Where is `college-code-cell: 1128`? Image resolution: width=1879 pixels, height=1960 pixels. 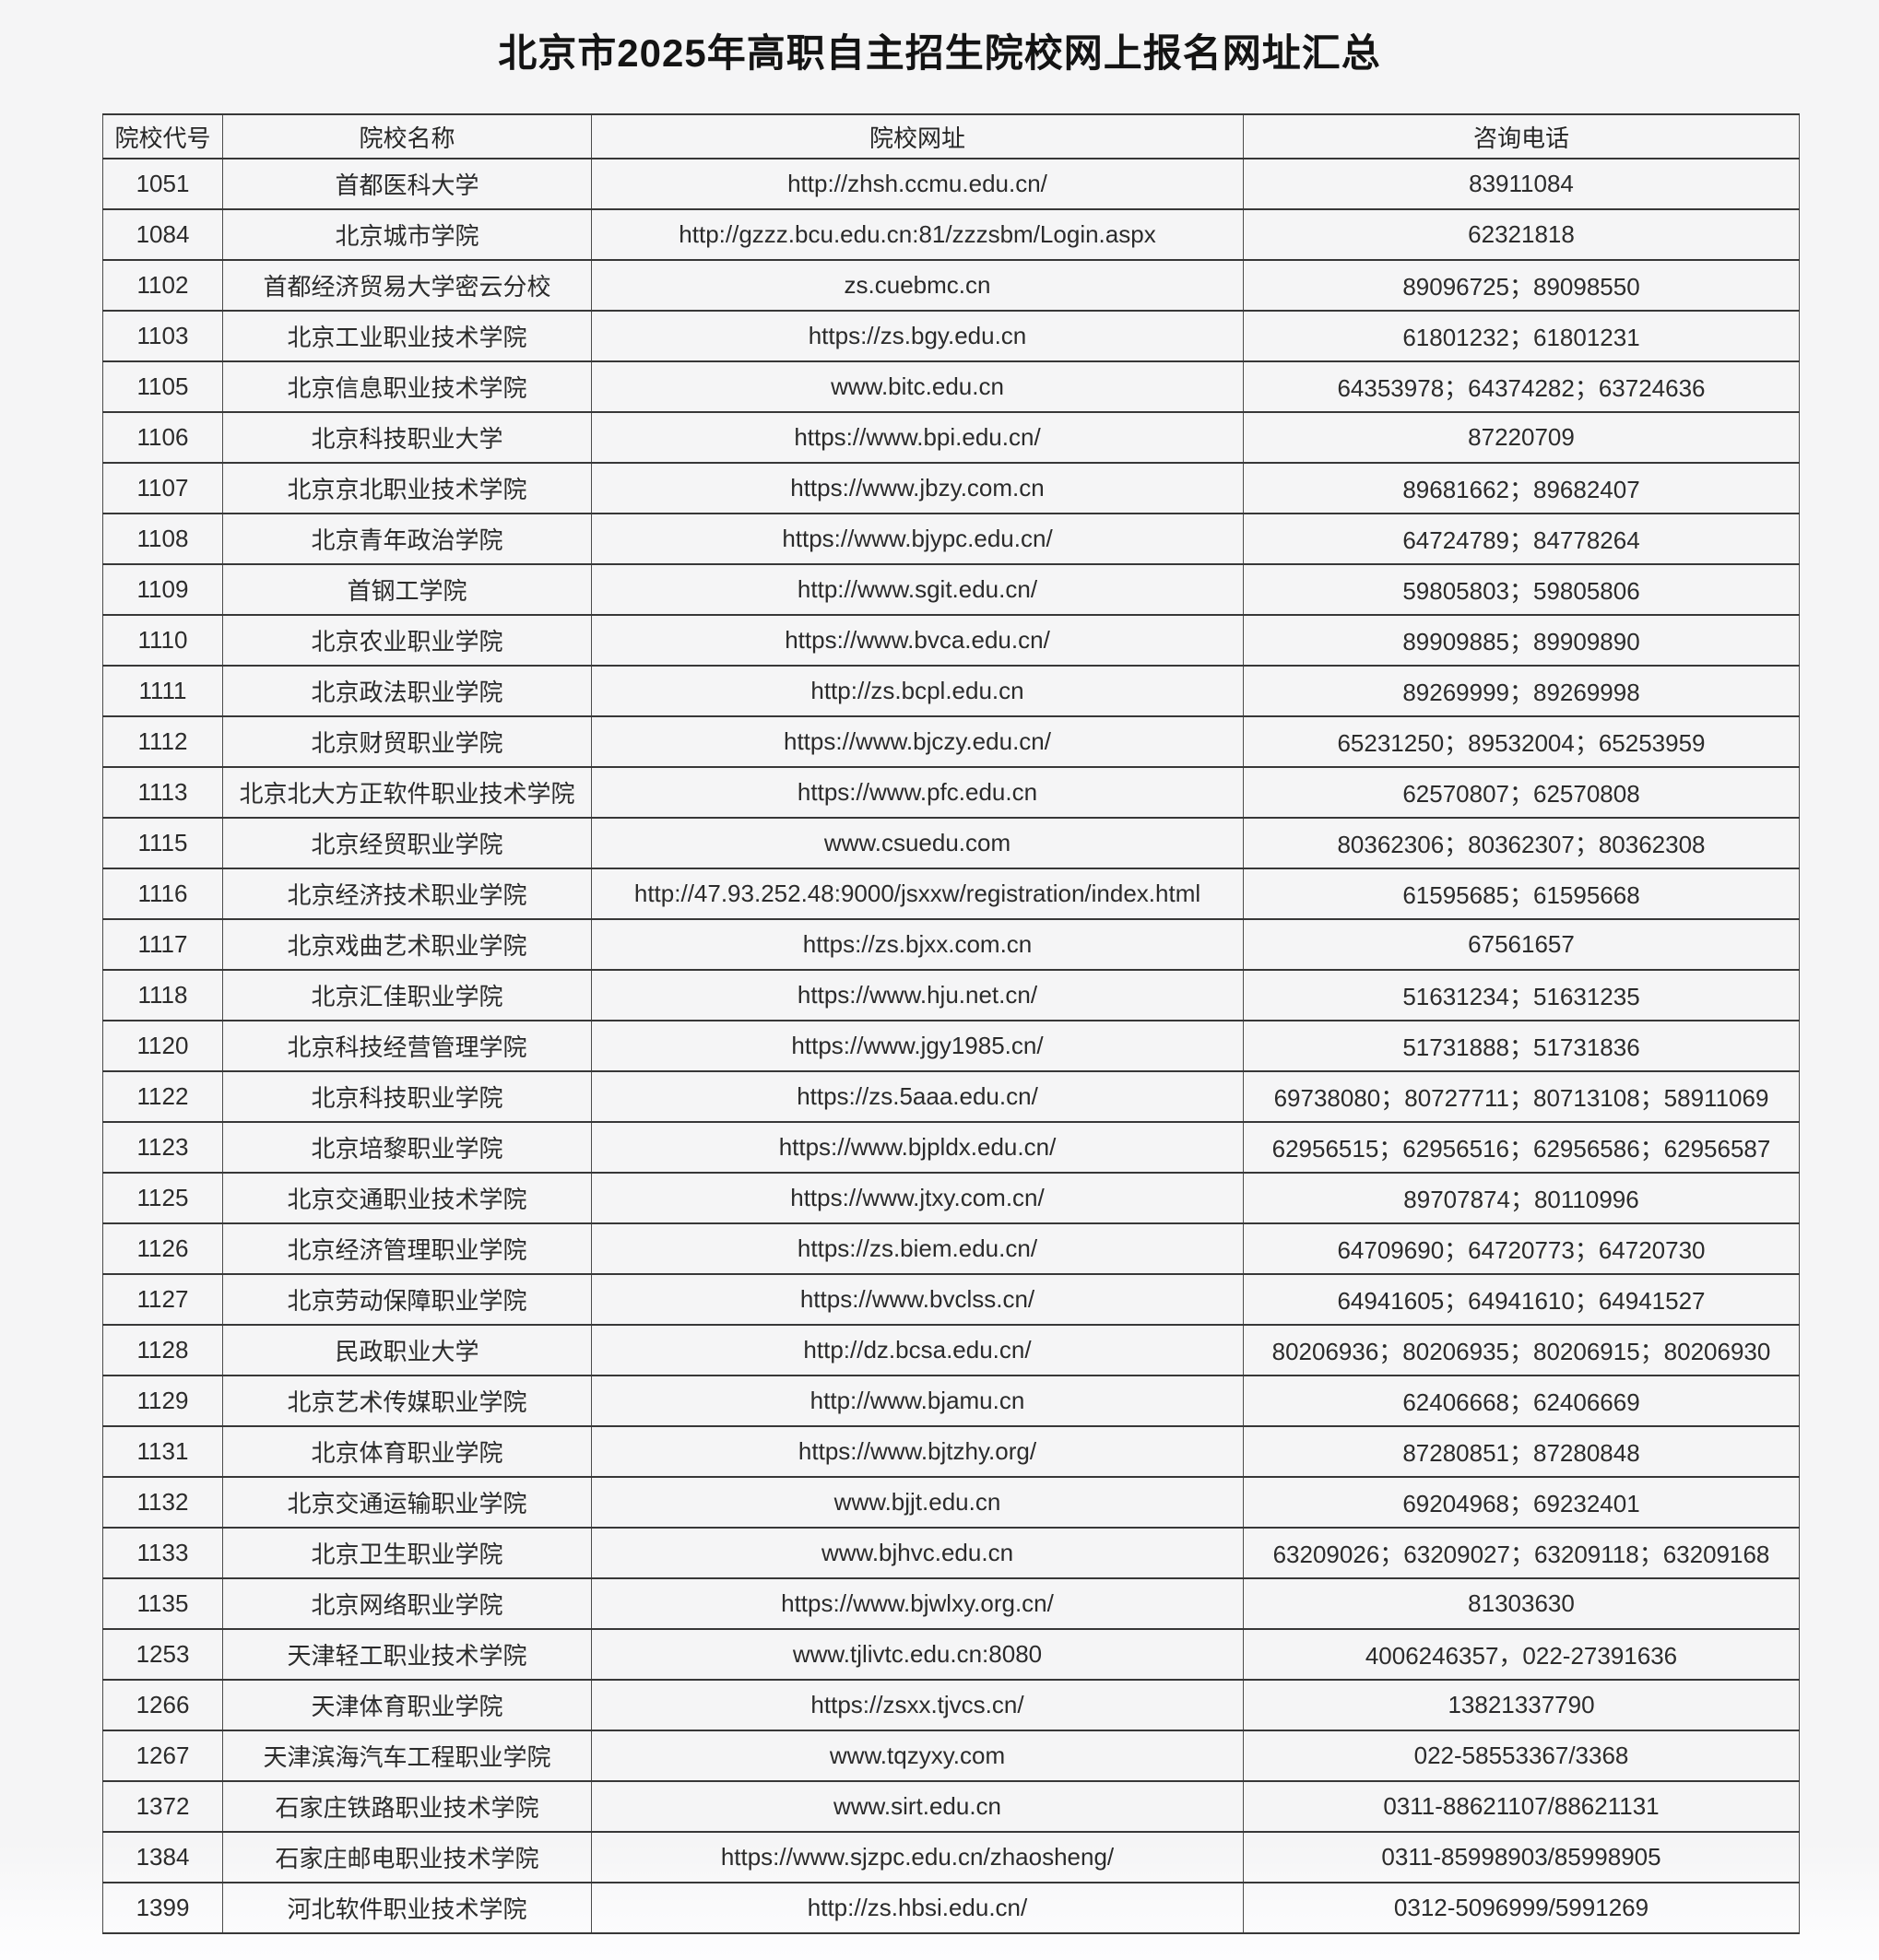
college-code-cell: 1128 is located at coordinates (162, 1350).